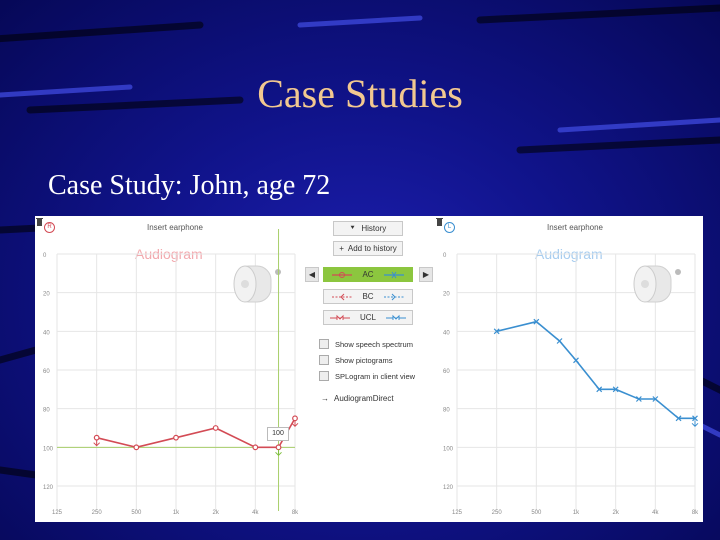 The width and height of the screenshot is (720, 540). Describe the element at coordinates (449, 227) in the screenshot. I see `left-ear-badge: L` at that location.